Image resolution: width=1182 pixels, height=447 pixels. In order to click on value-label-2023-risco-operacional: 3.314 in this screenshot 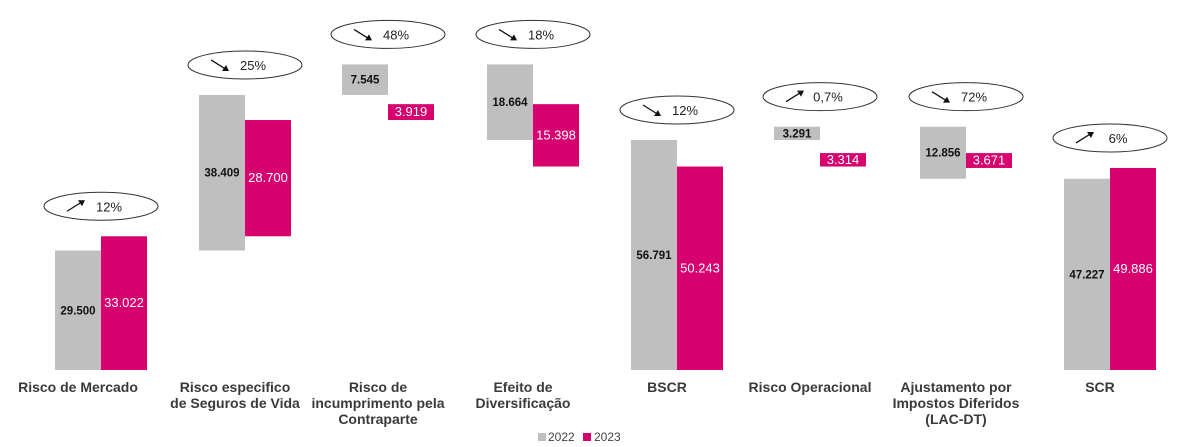, I will do `click(843, 159)`.